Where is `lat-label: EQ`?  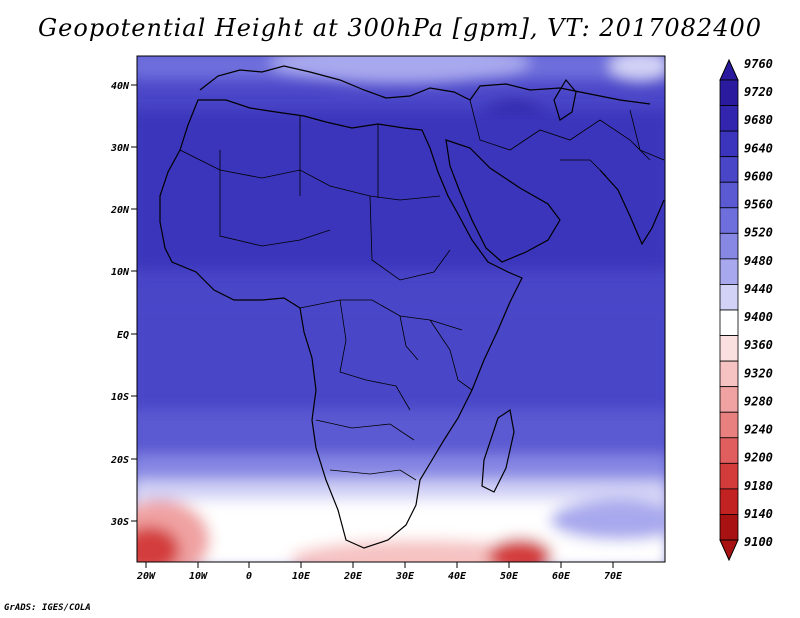 lat-label: EQ is located at coordinates (123, 335).